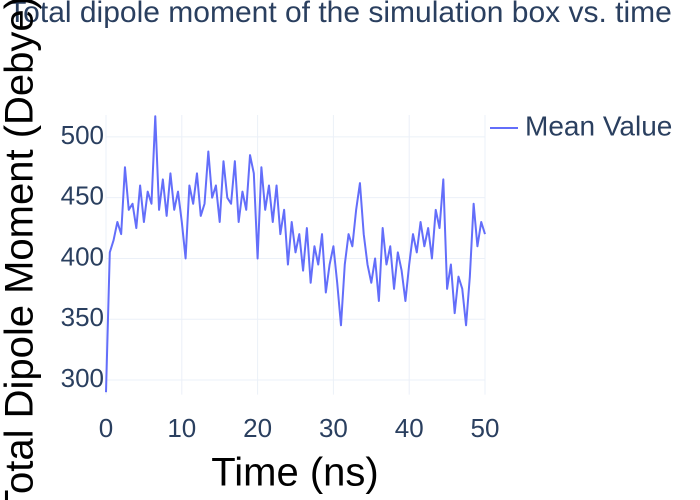 The width and height of the screenshot is (700, 500). I want to click on x-tick-label: 50, so click(485, 428).